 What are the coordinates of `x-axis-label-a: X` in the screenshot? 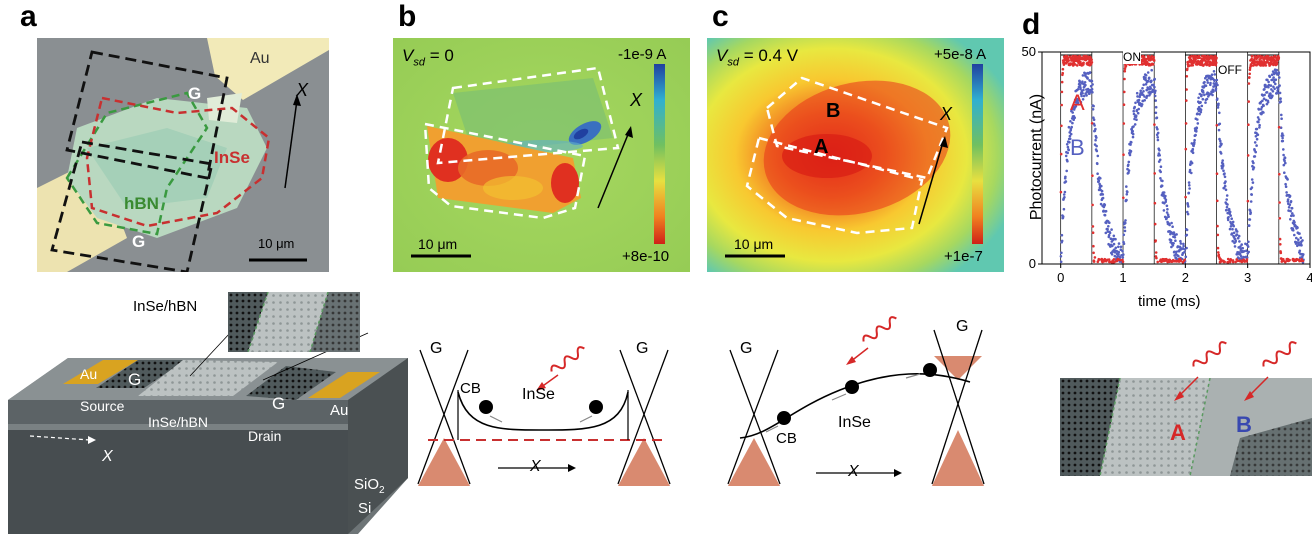 It's located at (302, 90).